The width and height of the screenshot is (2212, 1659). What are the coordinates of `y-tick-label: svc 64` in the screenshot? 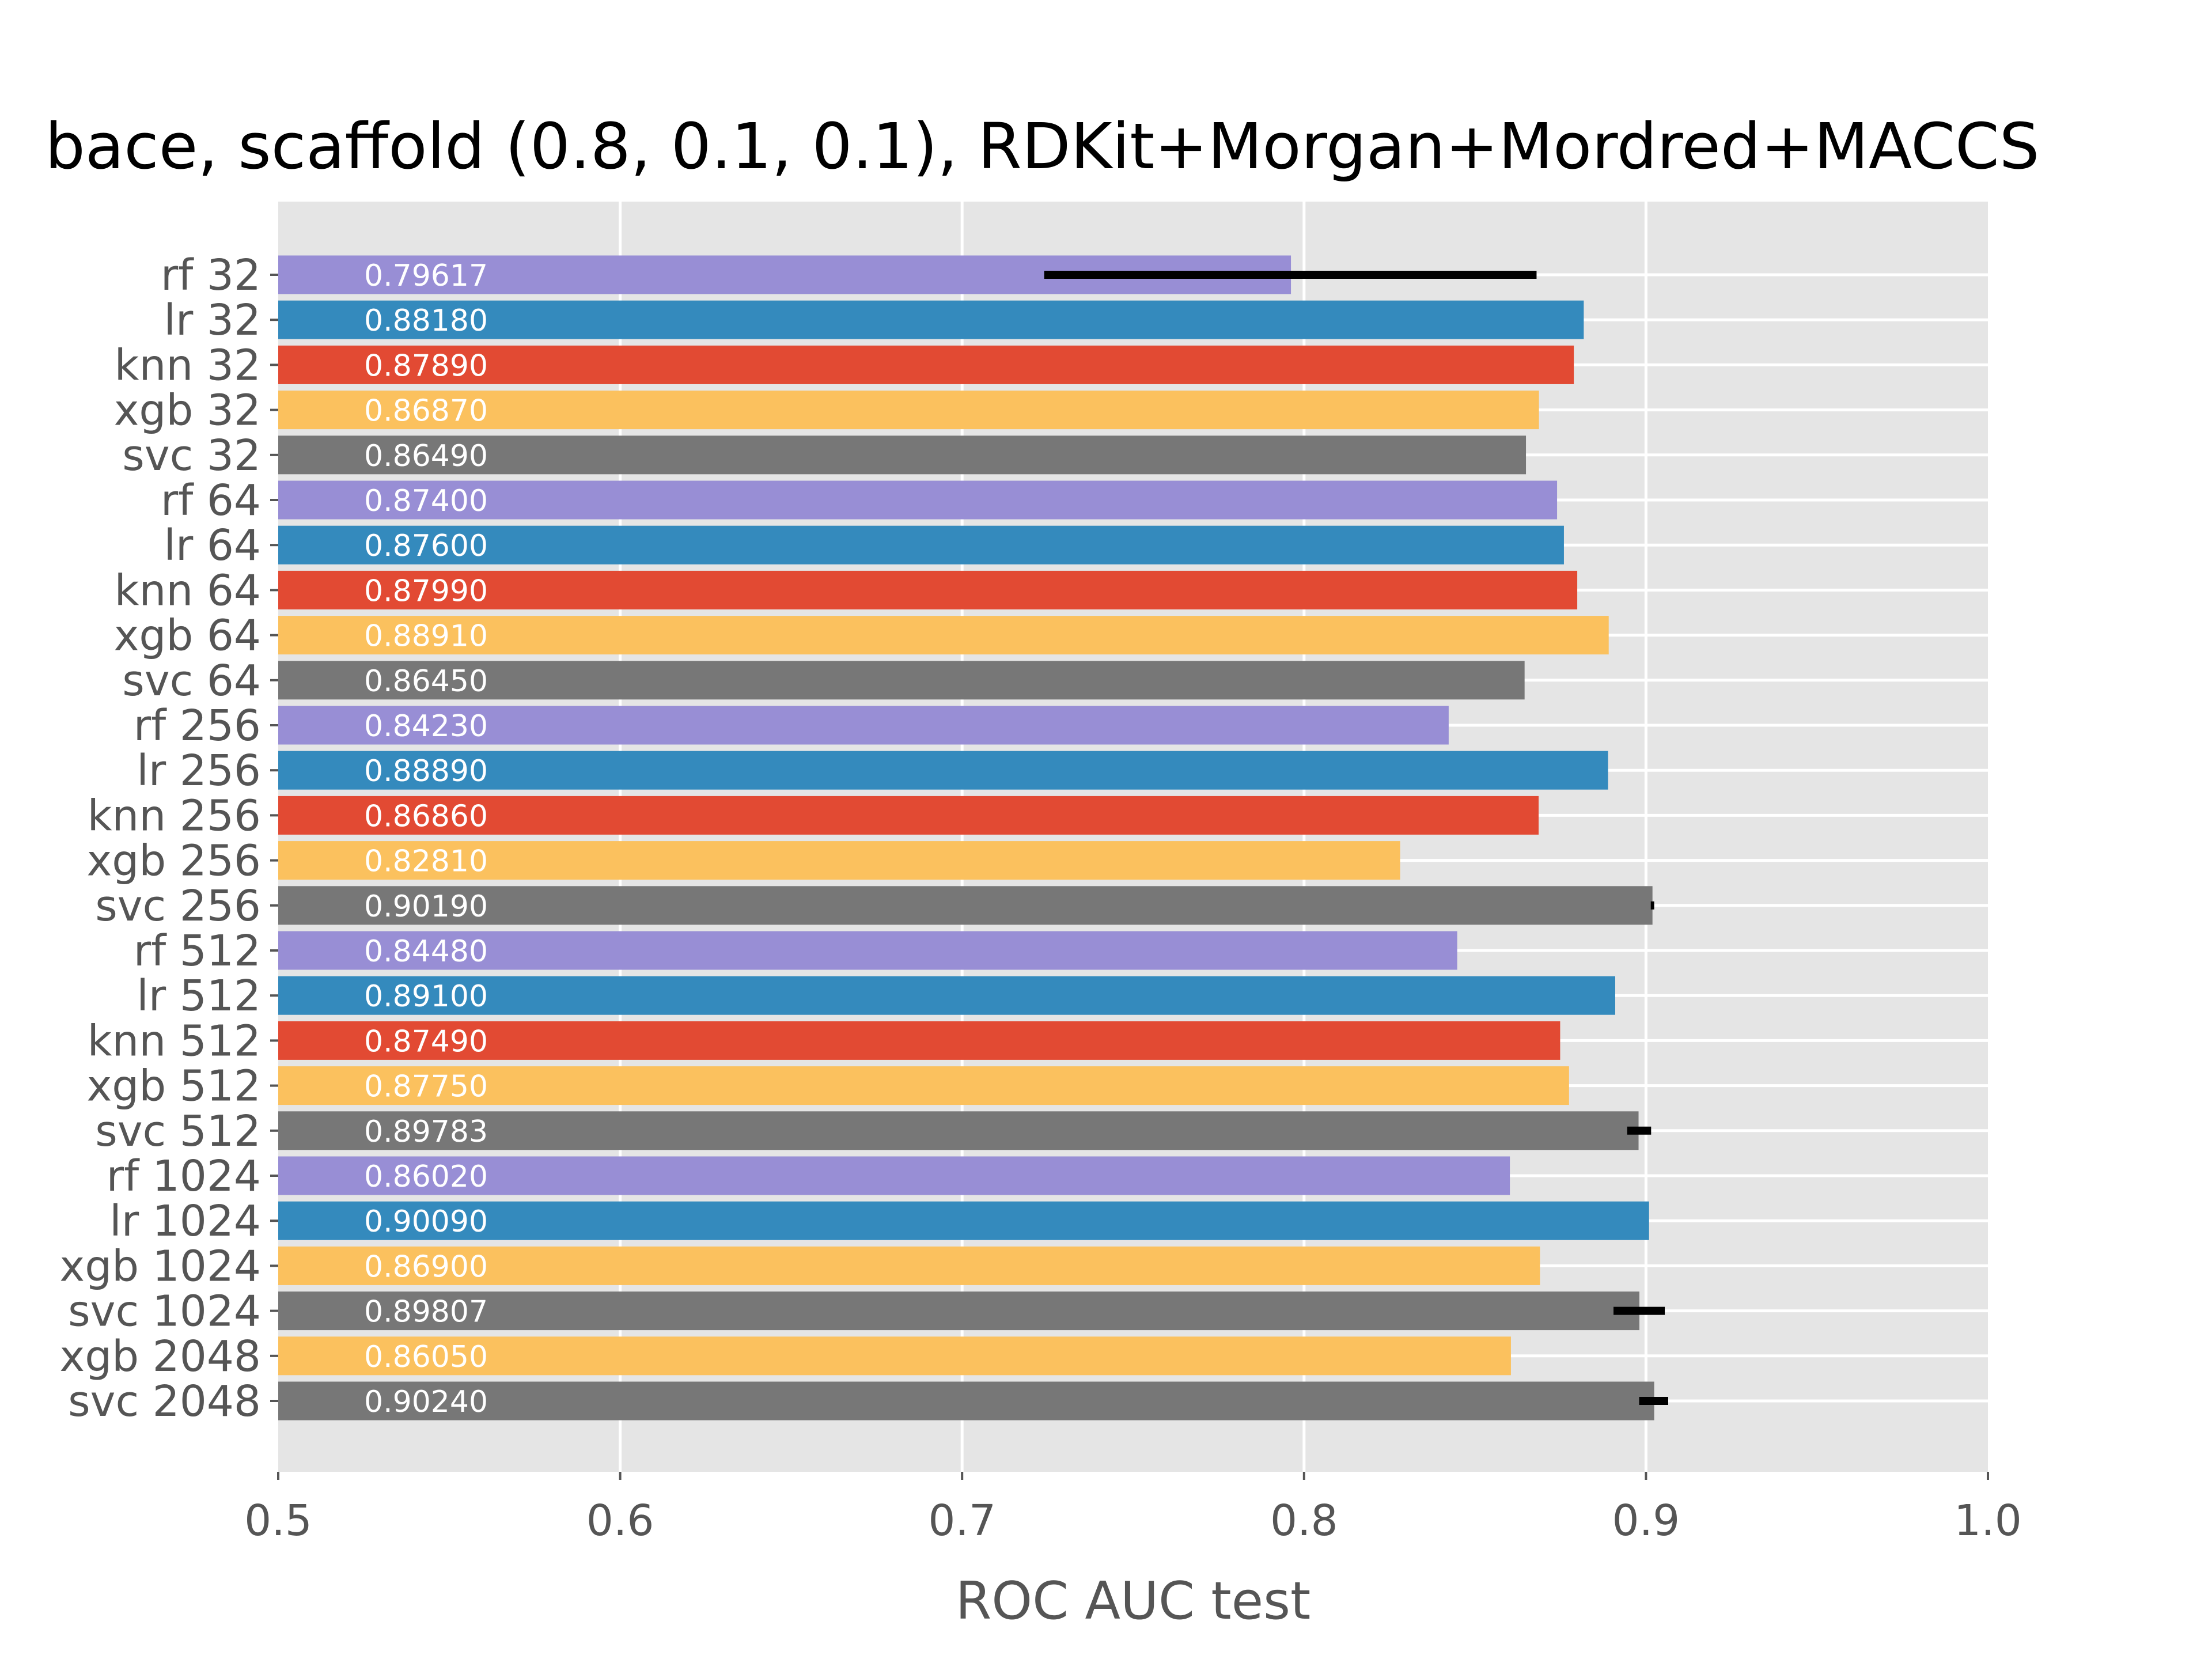 It's located at (191, 681).